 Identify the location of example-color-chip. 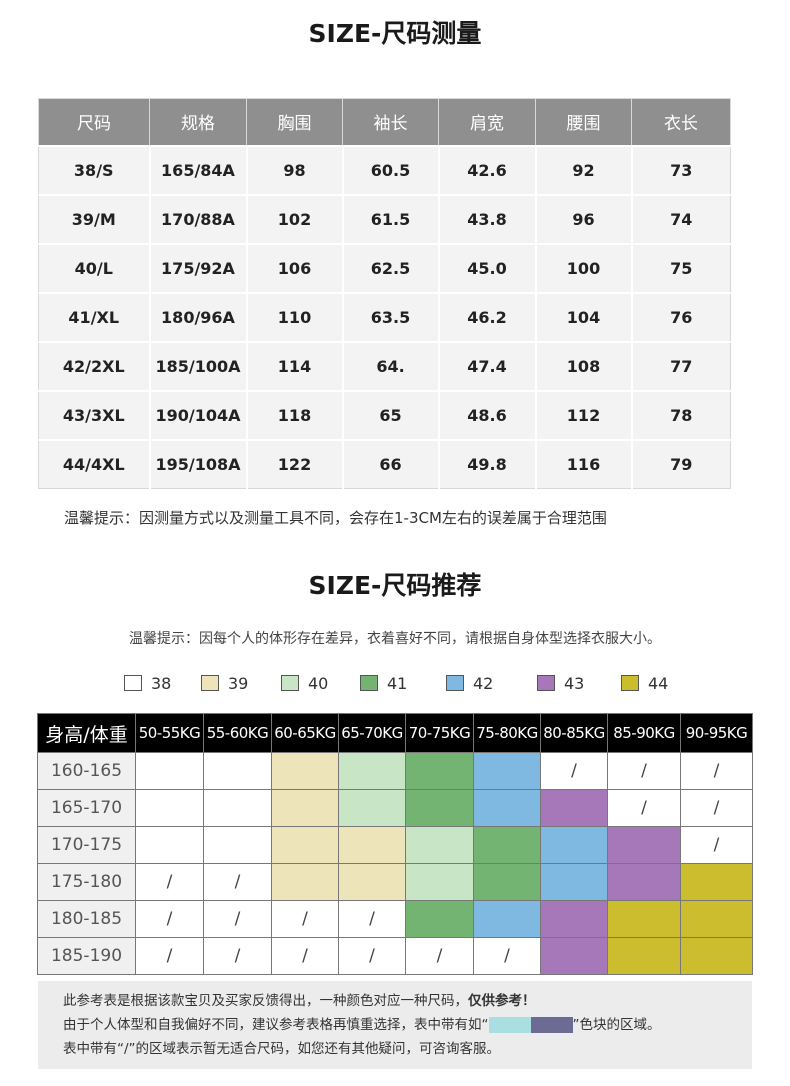
(509, 1025).